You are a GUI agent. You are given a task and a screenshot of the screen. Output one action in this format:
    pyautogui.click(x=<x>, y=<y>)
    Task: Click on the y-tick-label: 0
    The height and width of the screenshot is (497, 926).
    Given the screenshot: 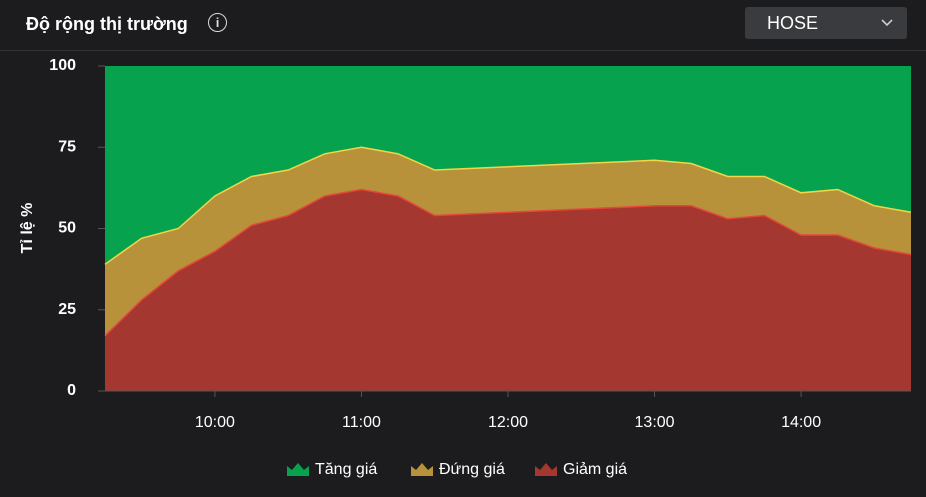 What is the action you would take?
    pyautogui.click(x=71, y=390)
    